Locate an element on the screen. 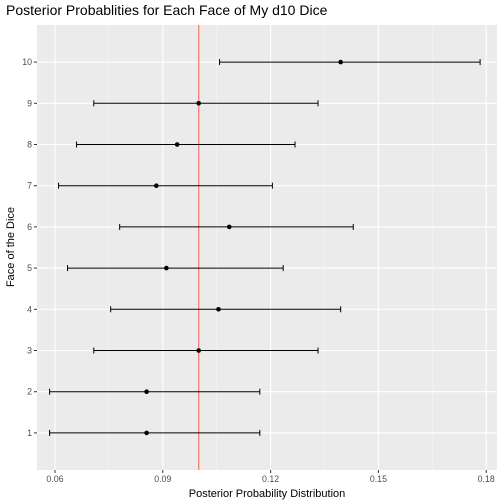 The width and height of the screenshot is (504, 504). x-axis-title: Posterior Probability Distribution is located at coordinates (267, 494).